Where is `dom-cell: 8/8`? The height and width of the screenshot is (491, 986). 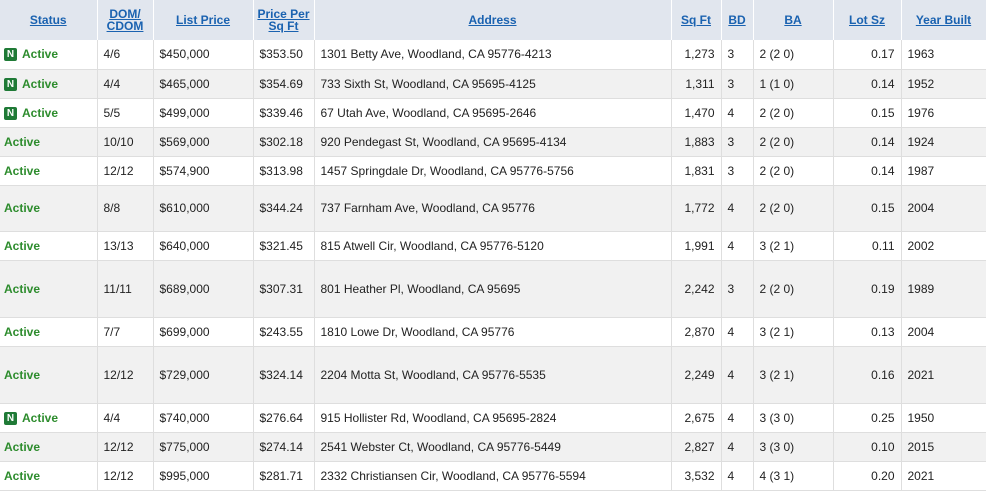 dom-cell: 8/8 is located at coordinates (125, 208).